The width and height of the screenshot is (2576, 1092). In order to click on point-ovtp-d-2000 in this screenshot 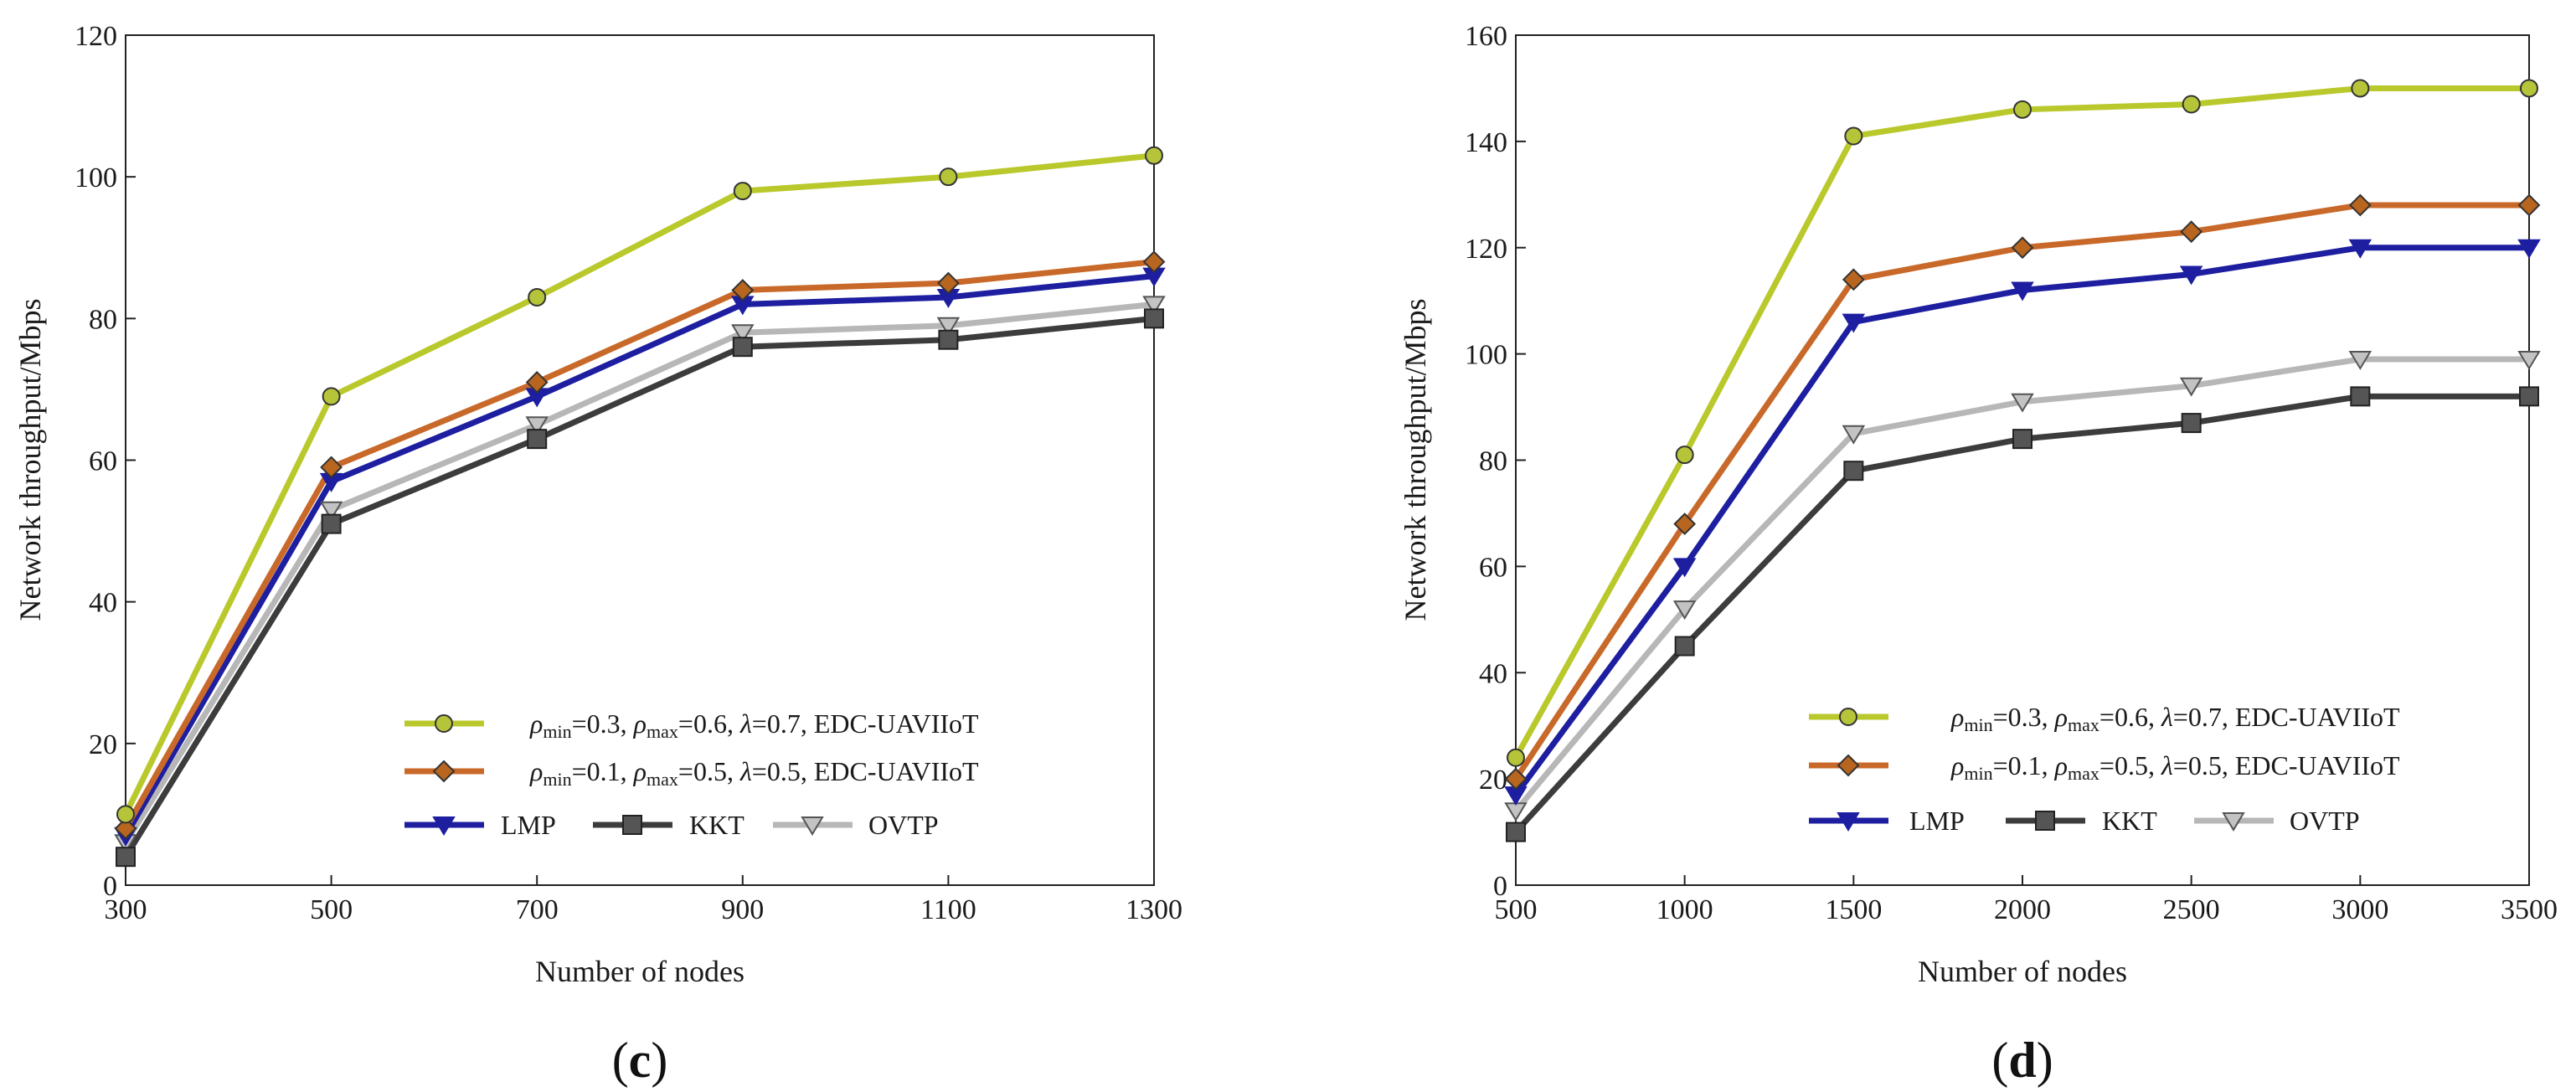, I will do `click(2022, 403)`.